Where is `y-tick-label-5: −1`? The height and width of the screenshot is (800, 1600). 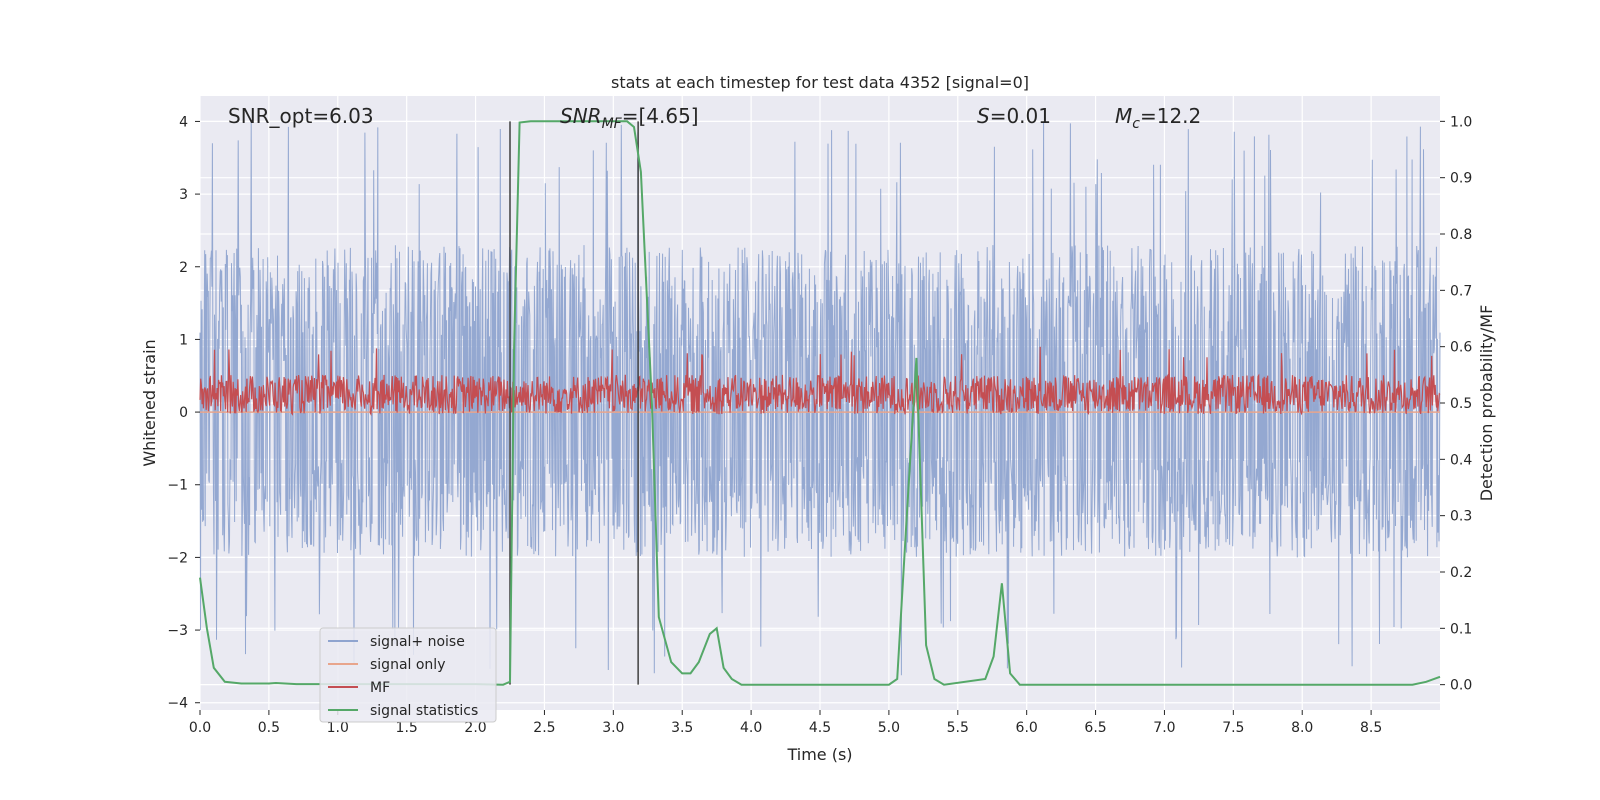
y-tick-label-5: −1 is located at coordinates (177, 486).